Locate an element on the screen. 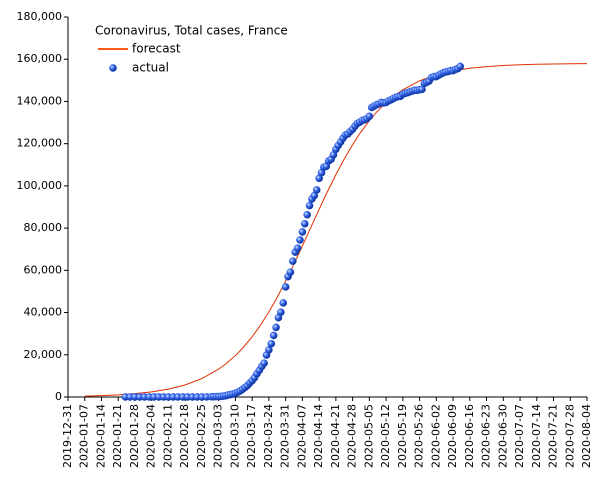 This screenshot has width=605, height=480. x-tick-label: 2020-06-23 is located at coordinates (486, 436).